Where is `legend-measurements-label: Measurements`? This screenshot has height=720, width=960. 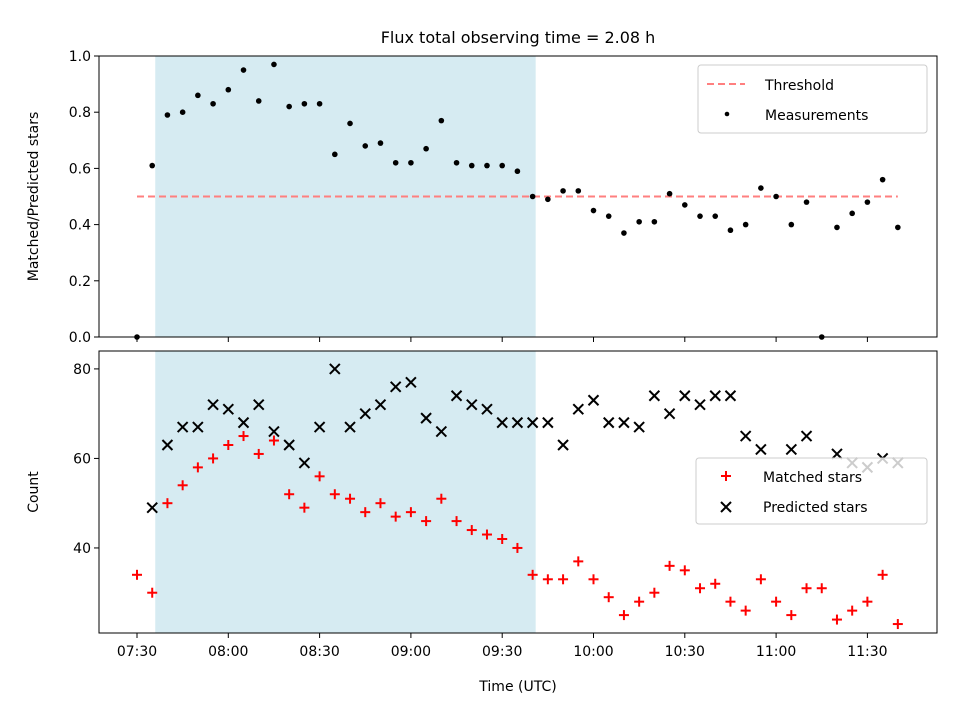 legend-measurements-label: Measurements is located at coordinates (816, 116).